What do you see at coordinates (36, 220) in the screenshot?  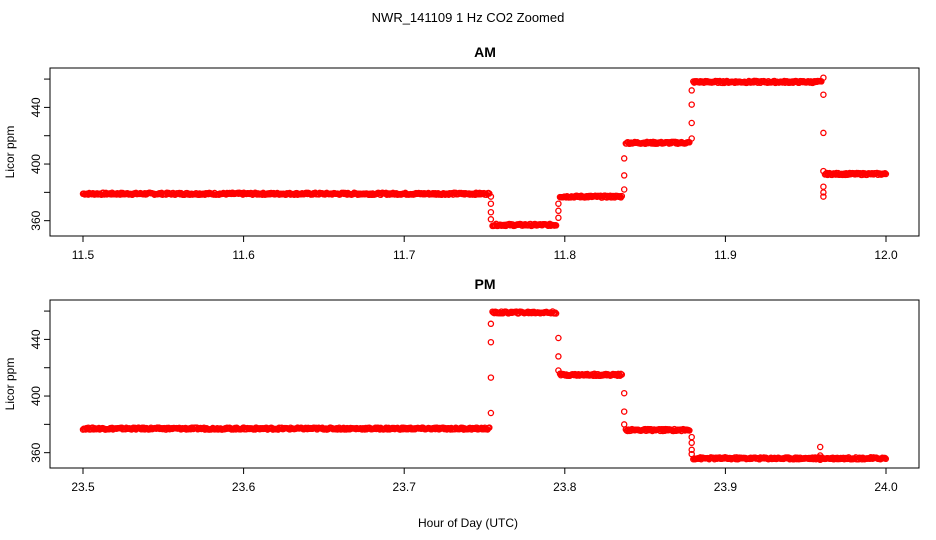 I see `am-y-tick-label: 360` at bounding box center [36, 220].